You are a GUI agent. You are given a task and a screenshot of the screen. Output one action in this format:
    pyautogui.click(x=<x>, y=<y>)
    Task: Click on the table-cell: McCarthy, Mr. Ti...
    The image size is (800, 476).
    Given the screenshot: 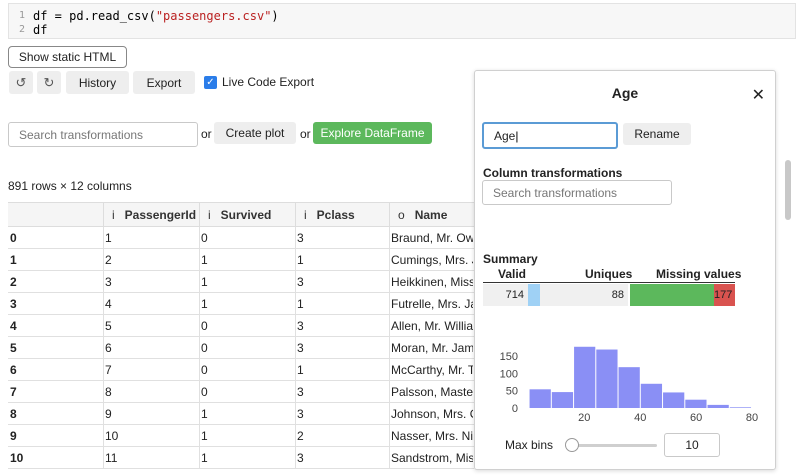 What is the action you would take?
    pyautogui.click(x=432, y=370)
    